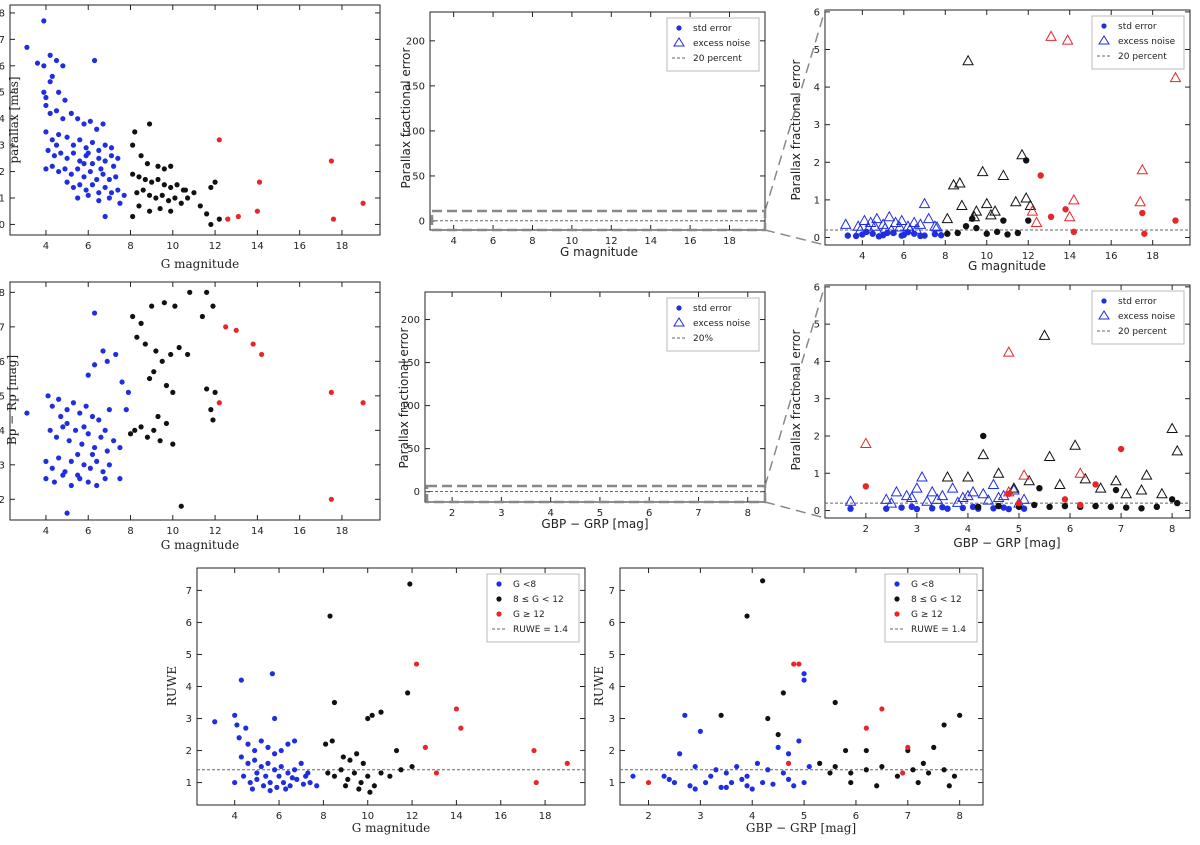 The image size is (1200, 845). Describe the element at coordinates (172, 246) in the screenshot. I see `x-tick-label: 10` at that location.